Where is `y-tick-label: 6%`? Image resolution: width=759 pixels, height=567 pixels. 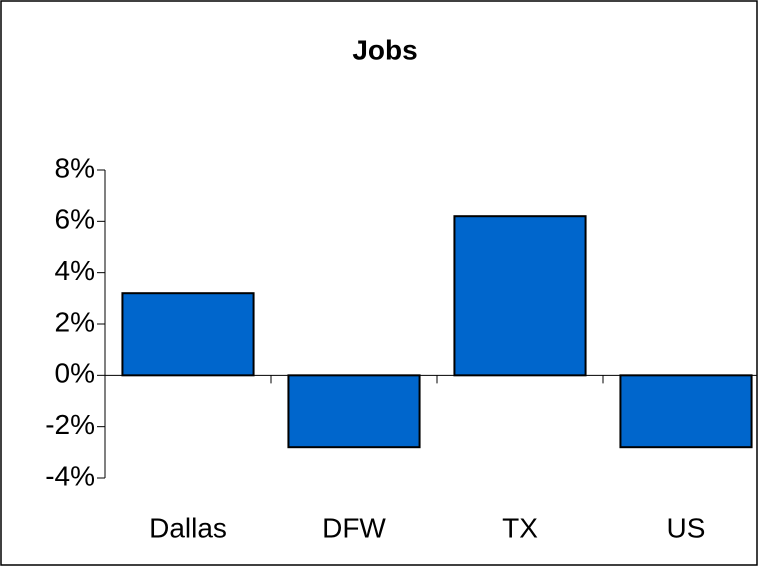 y-tick-label: 6% is located at coordinates (75, 219).